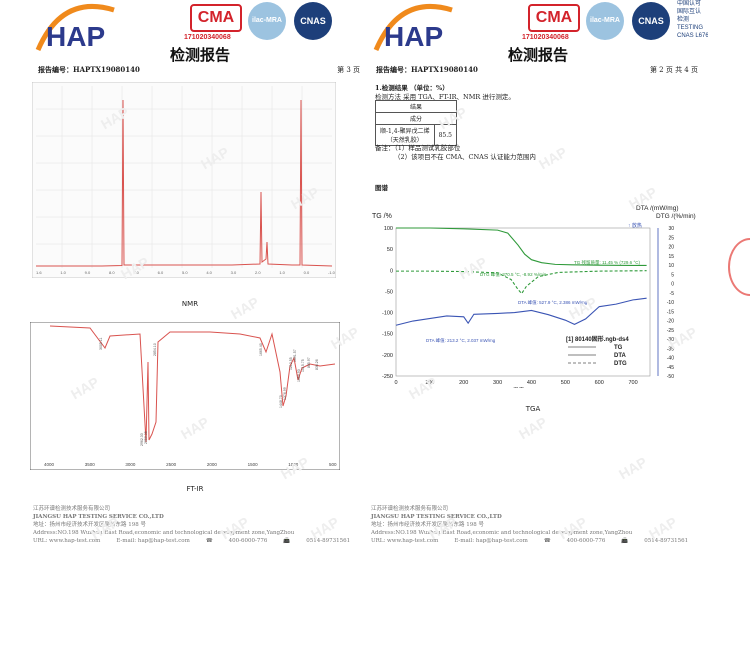  What do you see at coordinates (184, 183) in the screenshot?
I see `nmr-trace` at bounding box center [184, 183].